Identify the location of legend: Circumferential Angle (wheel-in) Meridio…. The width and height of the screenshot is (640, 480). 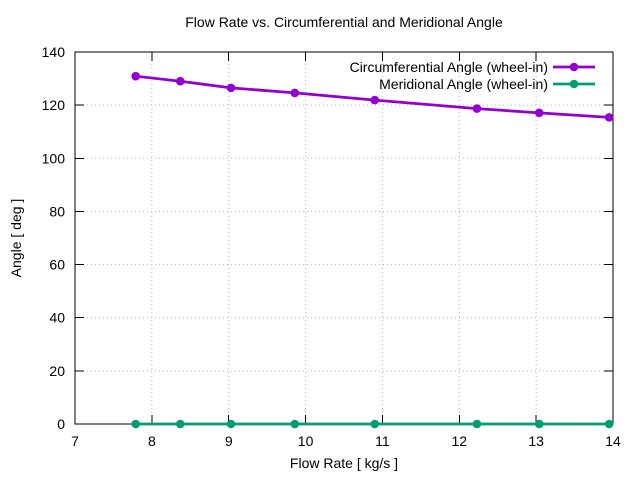
(472, 75).